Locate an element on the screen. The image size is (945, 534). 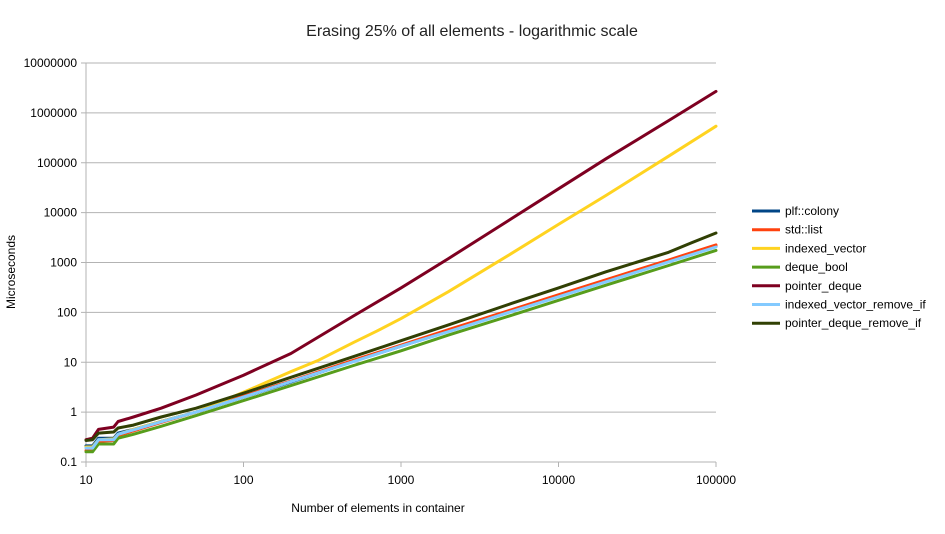
y-tick-label: 10000000 is located at coordinates (51, 63).